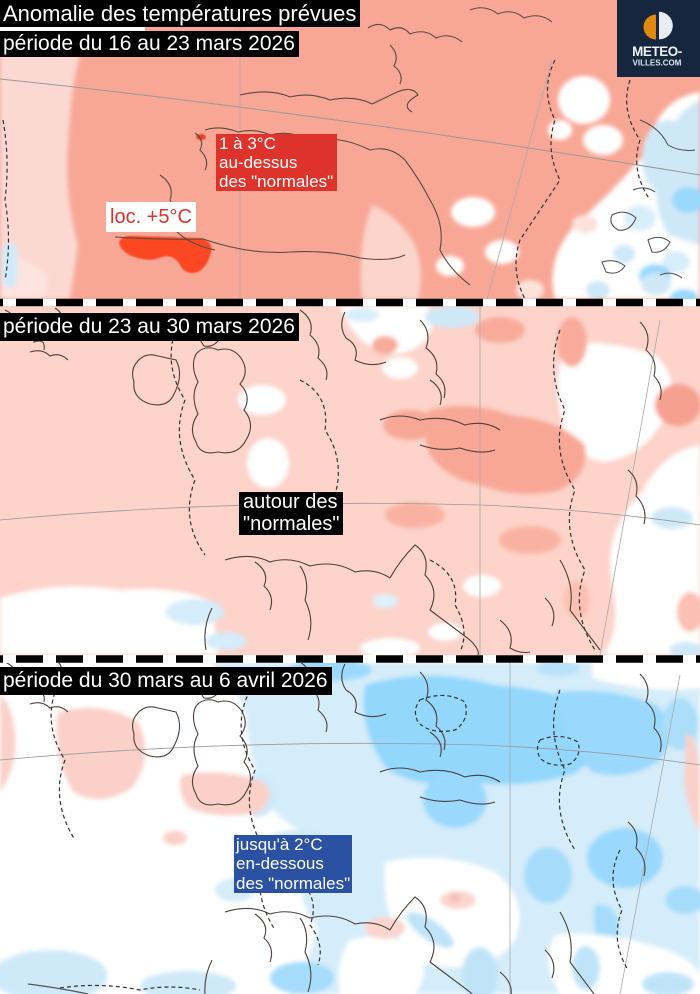 This screenshot has width=700, height=994. Describe the element at coordinates (657, 51) in the screenshot. I see `svg-text: METEO-` at that location.